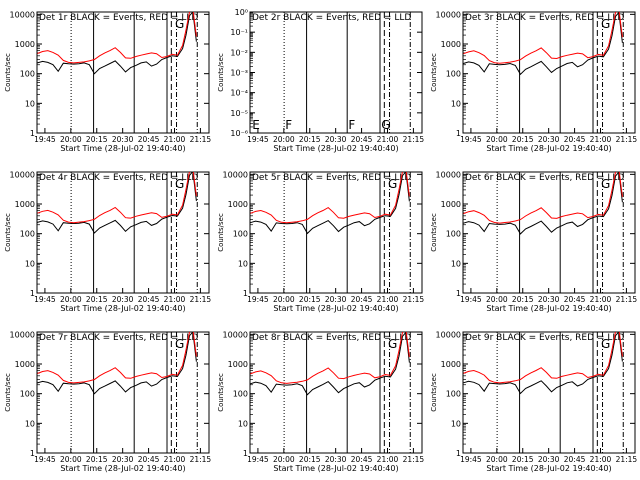  What do you see at coordinates (239, 93) in the screenshot?
I see `y-tick-label: 10⁻⁴` at bounding box center [239, 93].